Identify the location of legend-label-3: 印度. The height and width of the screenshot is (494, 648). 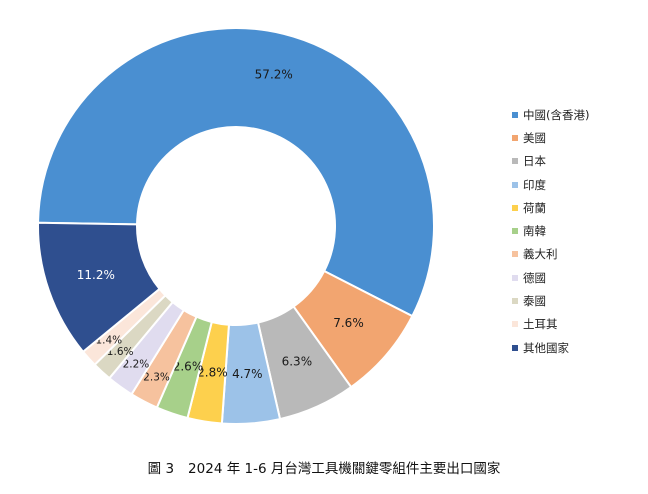
(534, 184).